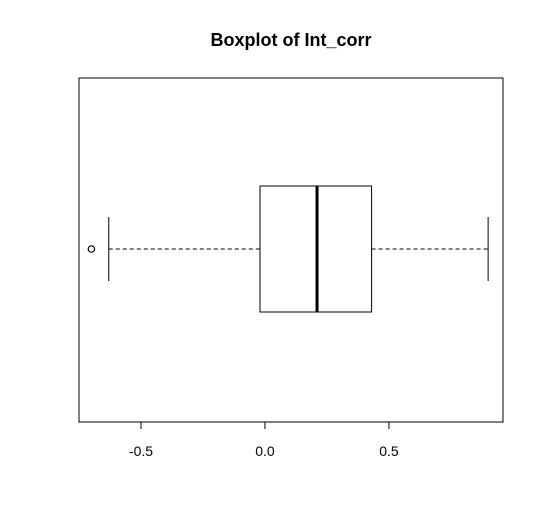 The width and height of the screenshot is (544, 519). Describe the element at coordinates (265, 451) in the screenshot. I see `x-tick-label: 0.0` at that location.